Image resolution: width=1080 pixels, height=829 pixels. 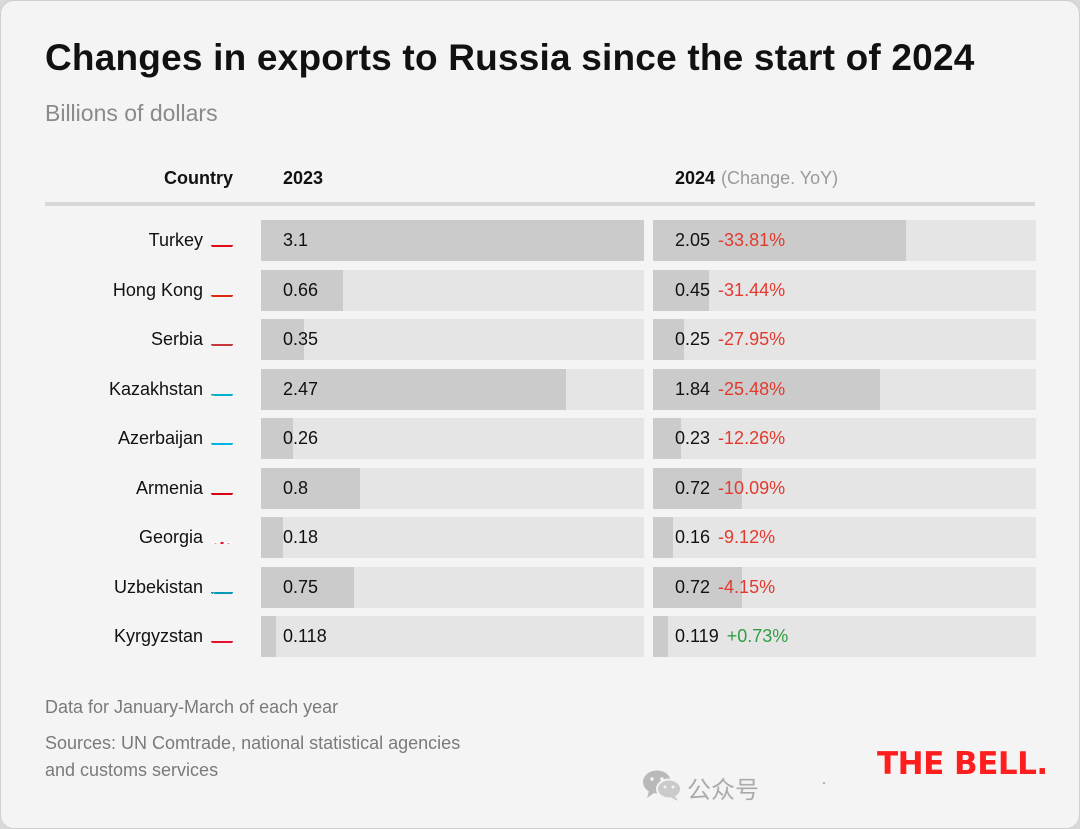 I want to click on country-label: Uzbekistan, so click(x=173, y=587).